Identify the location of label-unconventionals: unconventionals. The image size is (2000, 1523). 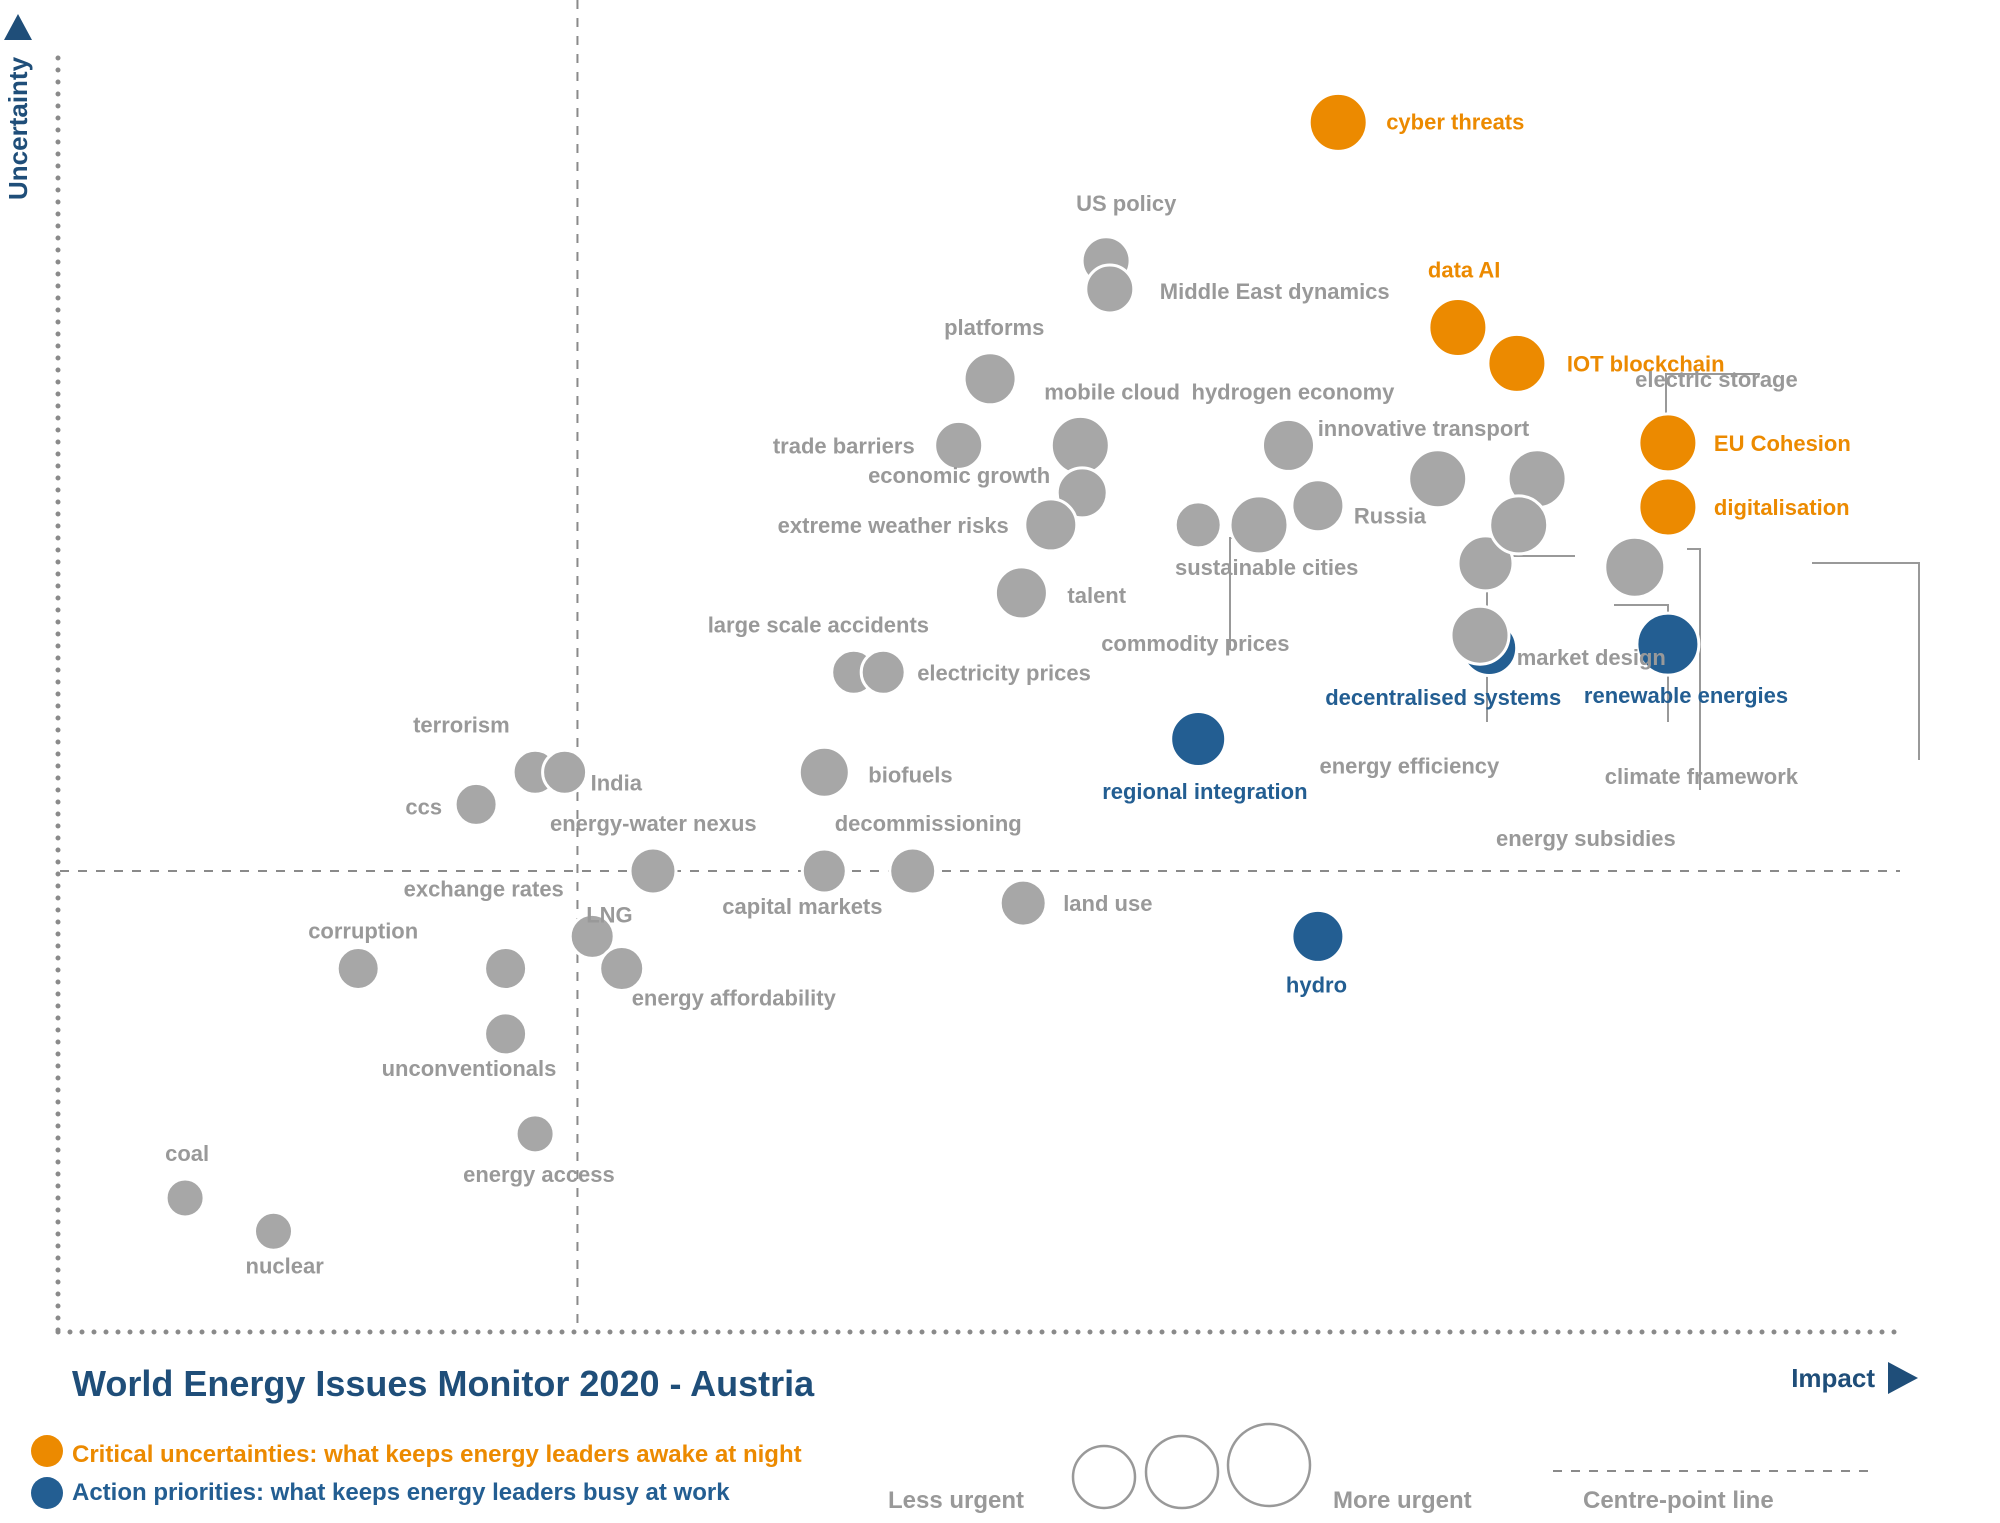
(469, 1068).